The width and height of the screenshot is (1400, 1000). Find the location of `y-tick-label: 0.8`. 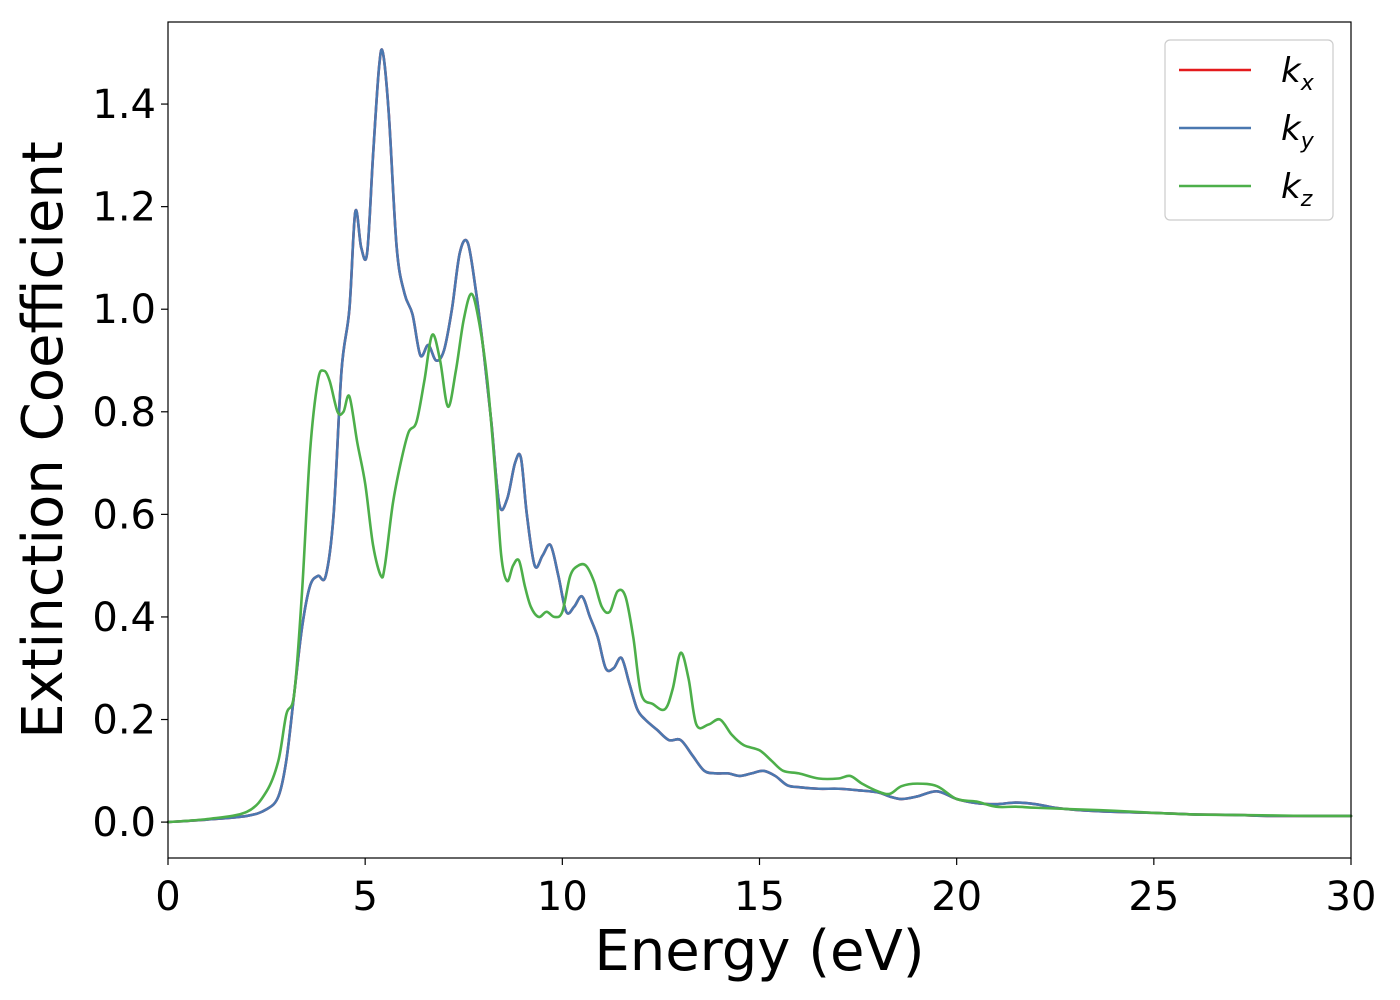

y-tick-label: 0.8 is located at coordinates (124, 413).